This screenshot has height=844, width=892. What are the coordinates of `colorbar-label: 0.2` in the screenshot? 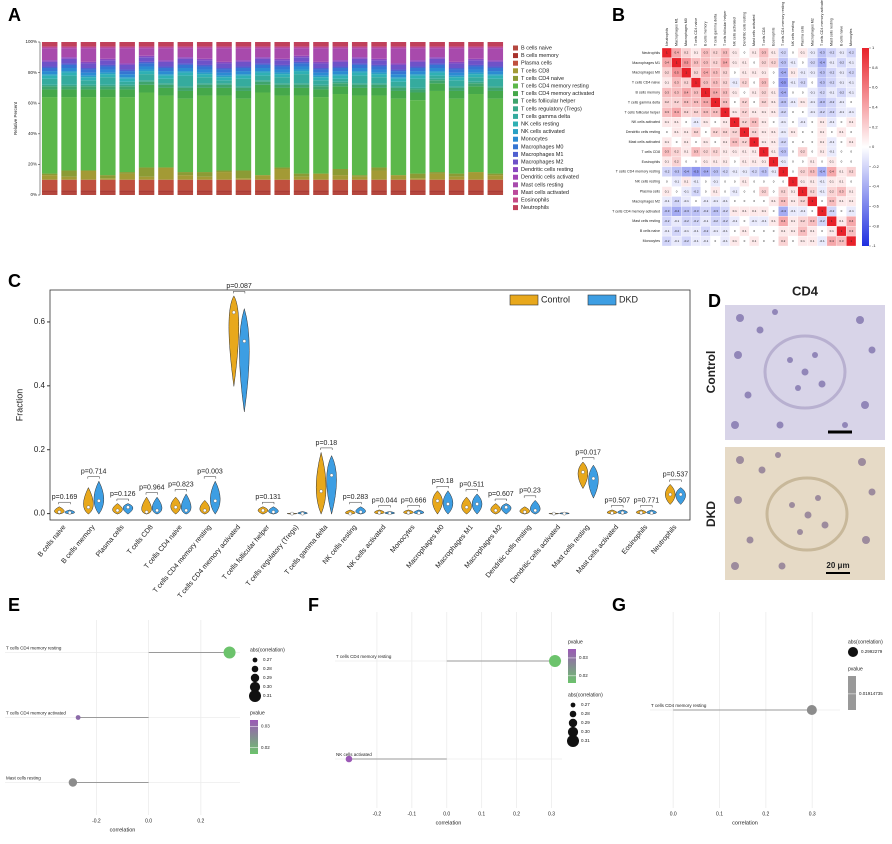 It's located at (875, 126).